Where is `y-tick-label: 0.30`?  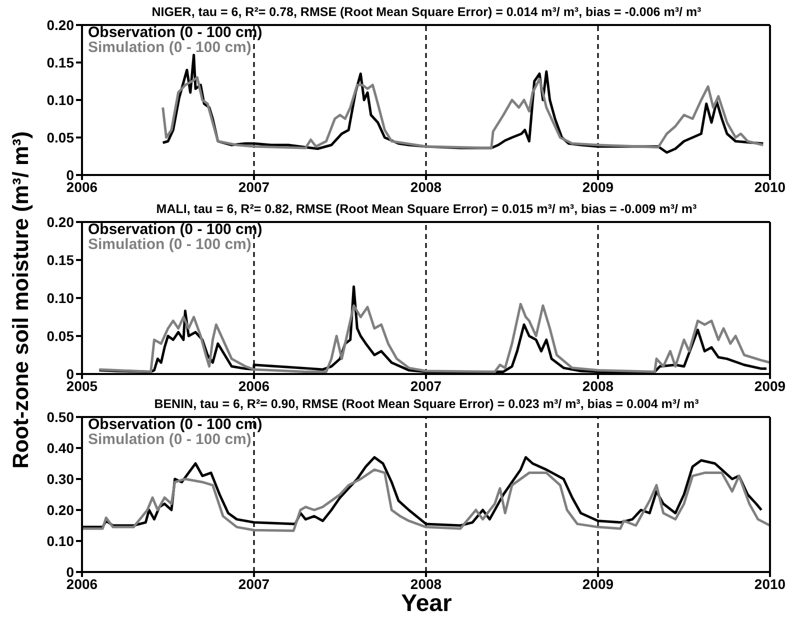 y-tick-label: 0.30 is located at coordinates (60, 478).